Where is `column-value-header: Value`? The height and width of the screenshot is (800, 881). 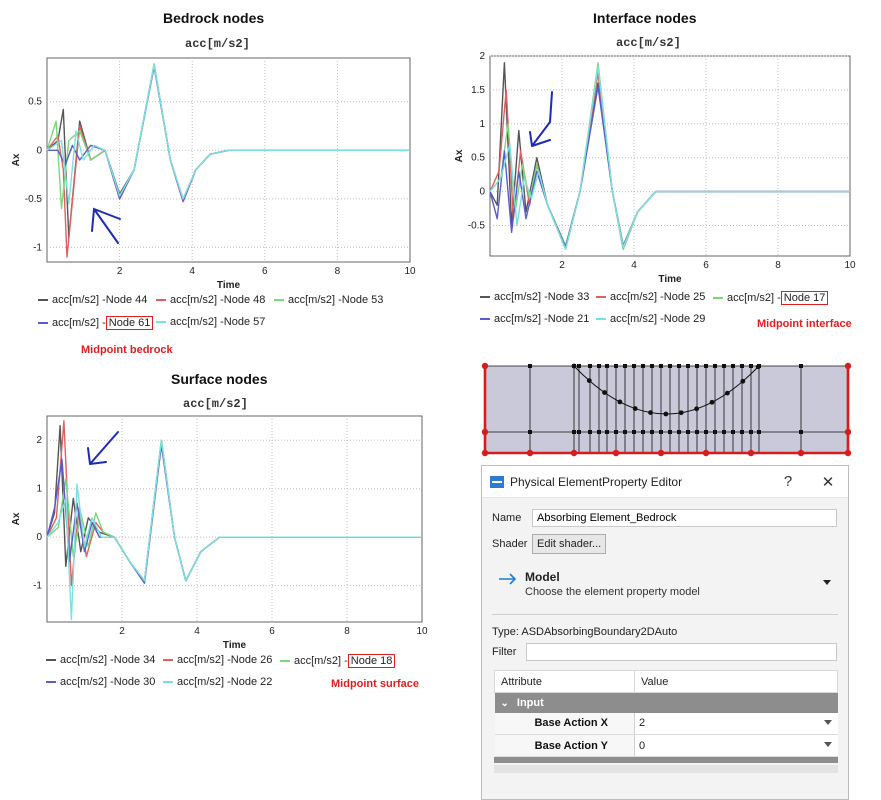
column-value-header: Value is located at coordinates (736, 681).